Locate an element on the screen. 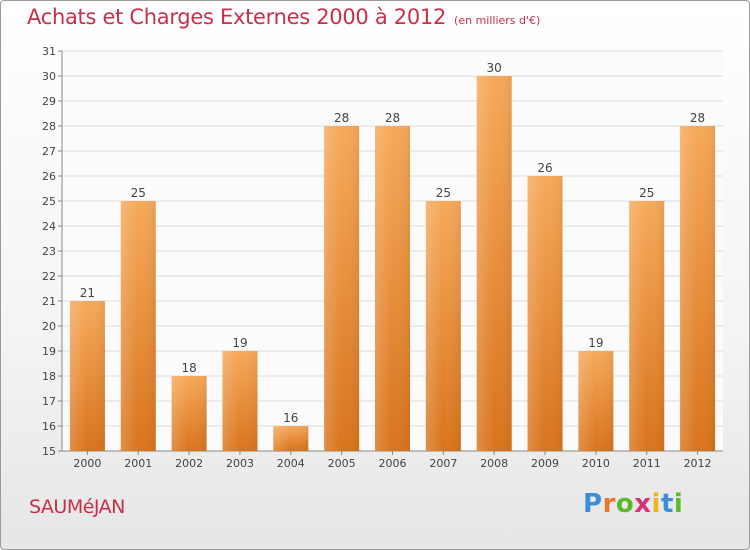 The image size is (750, 550). x-tick-label: 2003 is located at coordinates (240, 463).